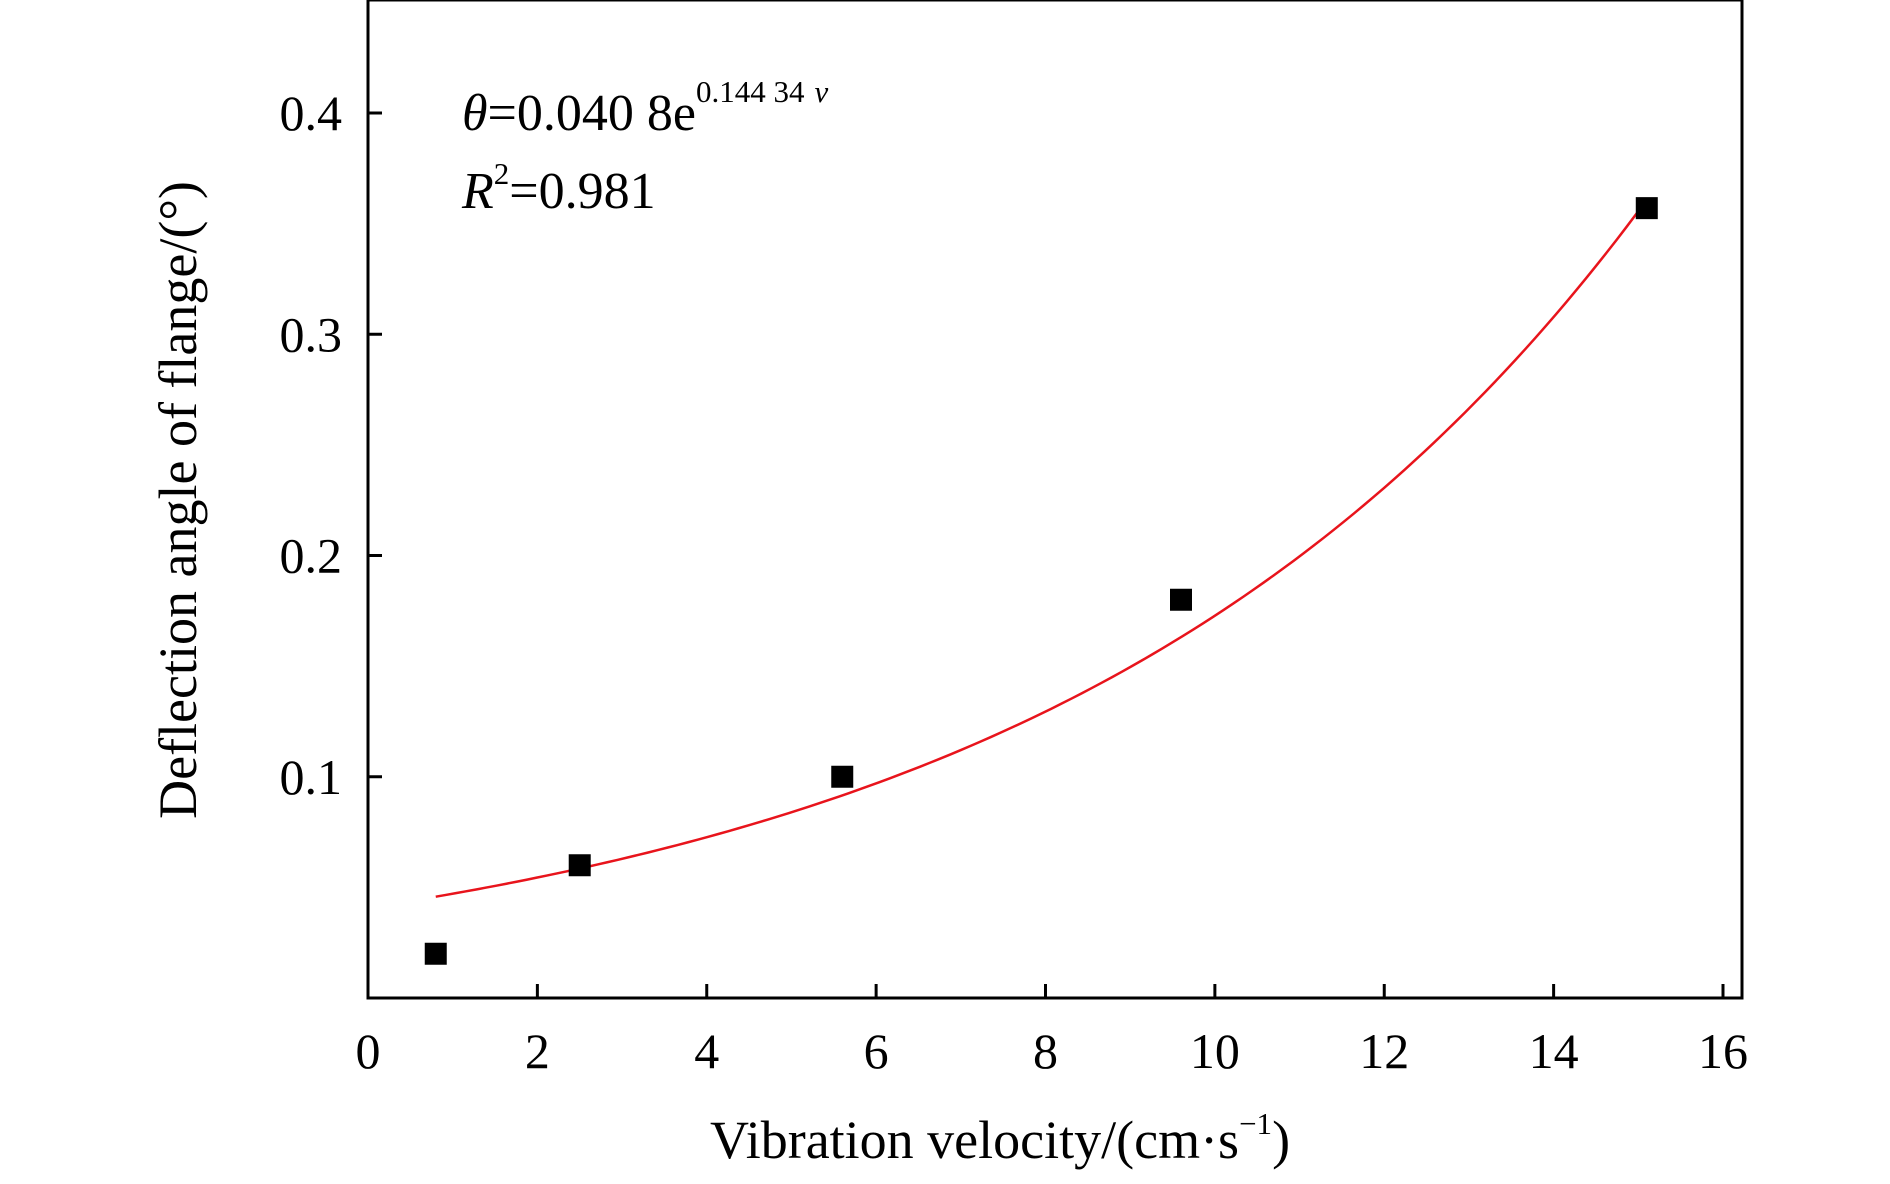 The image size is (1890, 1184). I want to click on x-tick-label: 16, so click(1723, 1051).